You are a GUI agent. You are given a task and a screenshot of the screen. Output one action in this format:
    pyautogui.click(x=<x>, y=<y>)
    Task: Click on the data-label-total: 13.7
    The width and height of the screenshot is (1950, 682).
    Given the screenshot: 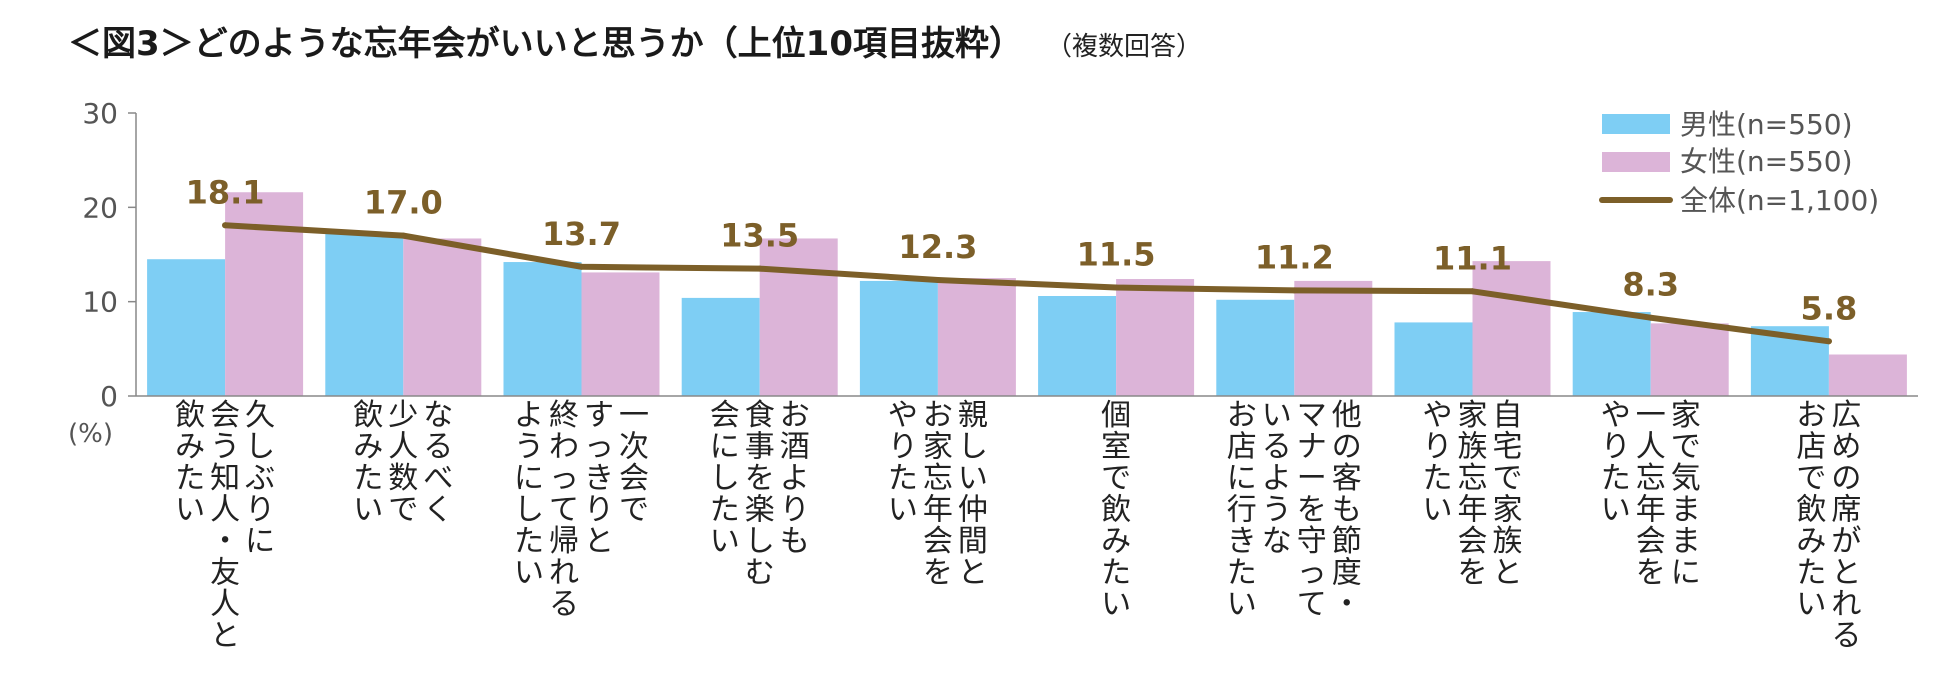 What is the action you would take?
    pyautogui.click(x=581, y=234)
    